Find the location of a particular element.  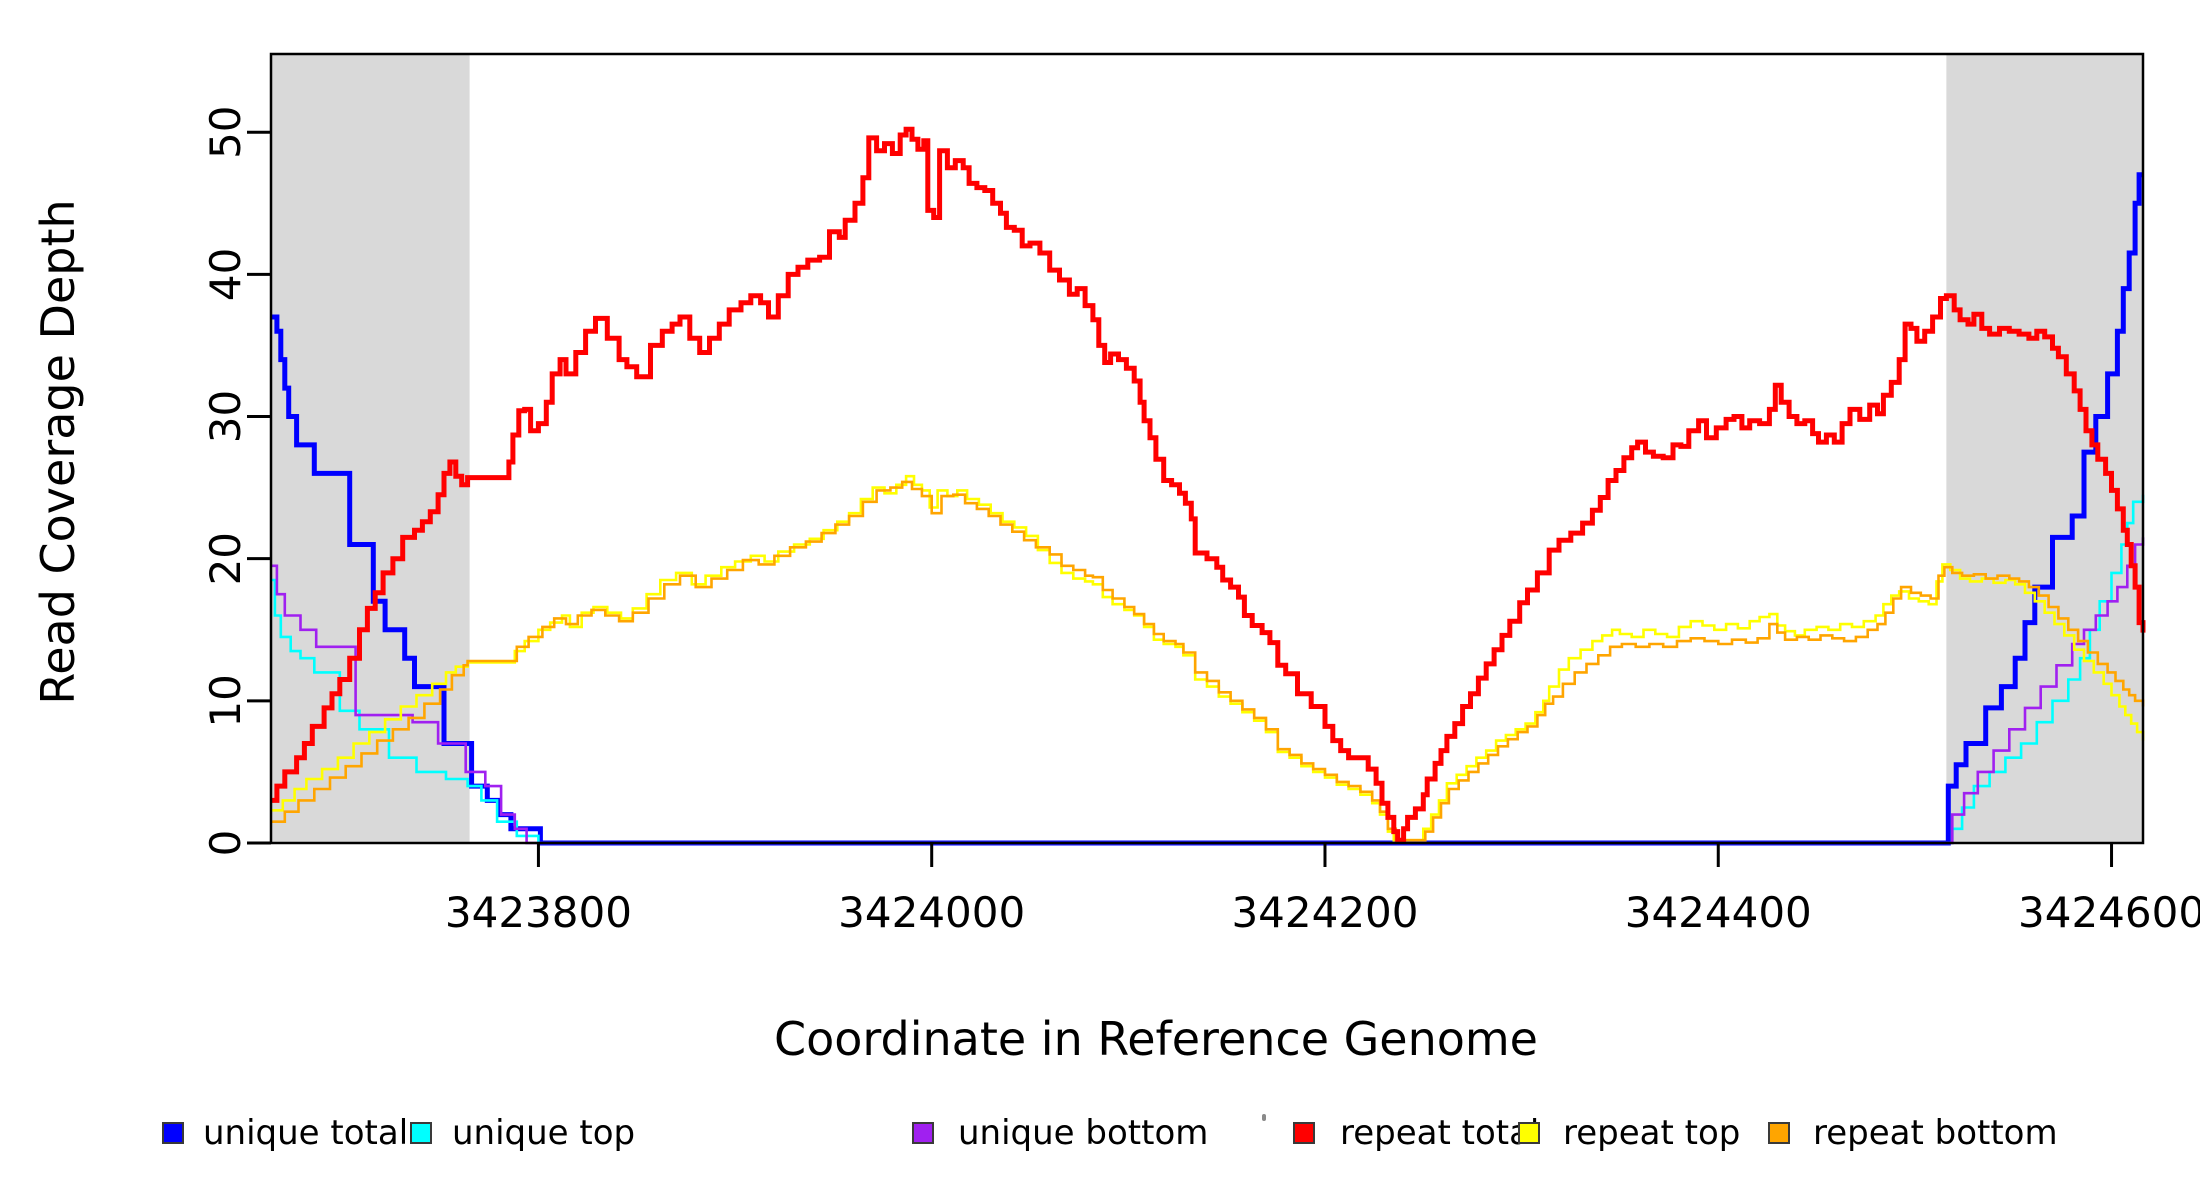

y-tick-label: 40 is located at coordinates (225, 274).